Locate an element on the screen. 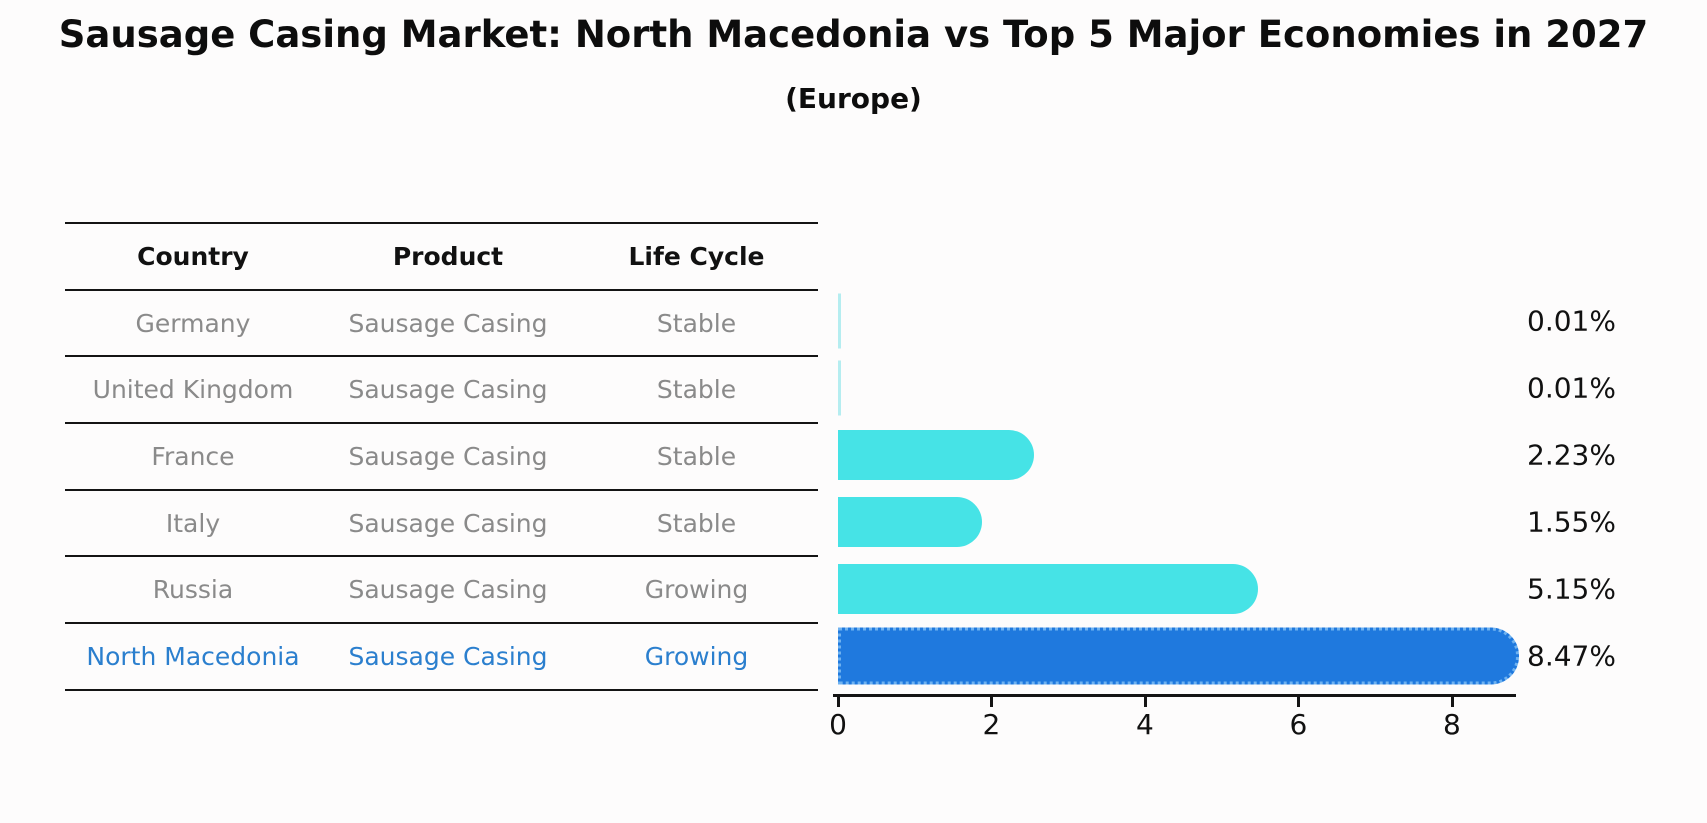  bar-row-north-macedonia: 8.47% is located at coordinates (853, 655).